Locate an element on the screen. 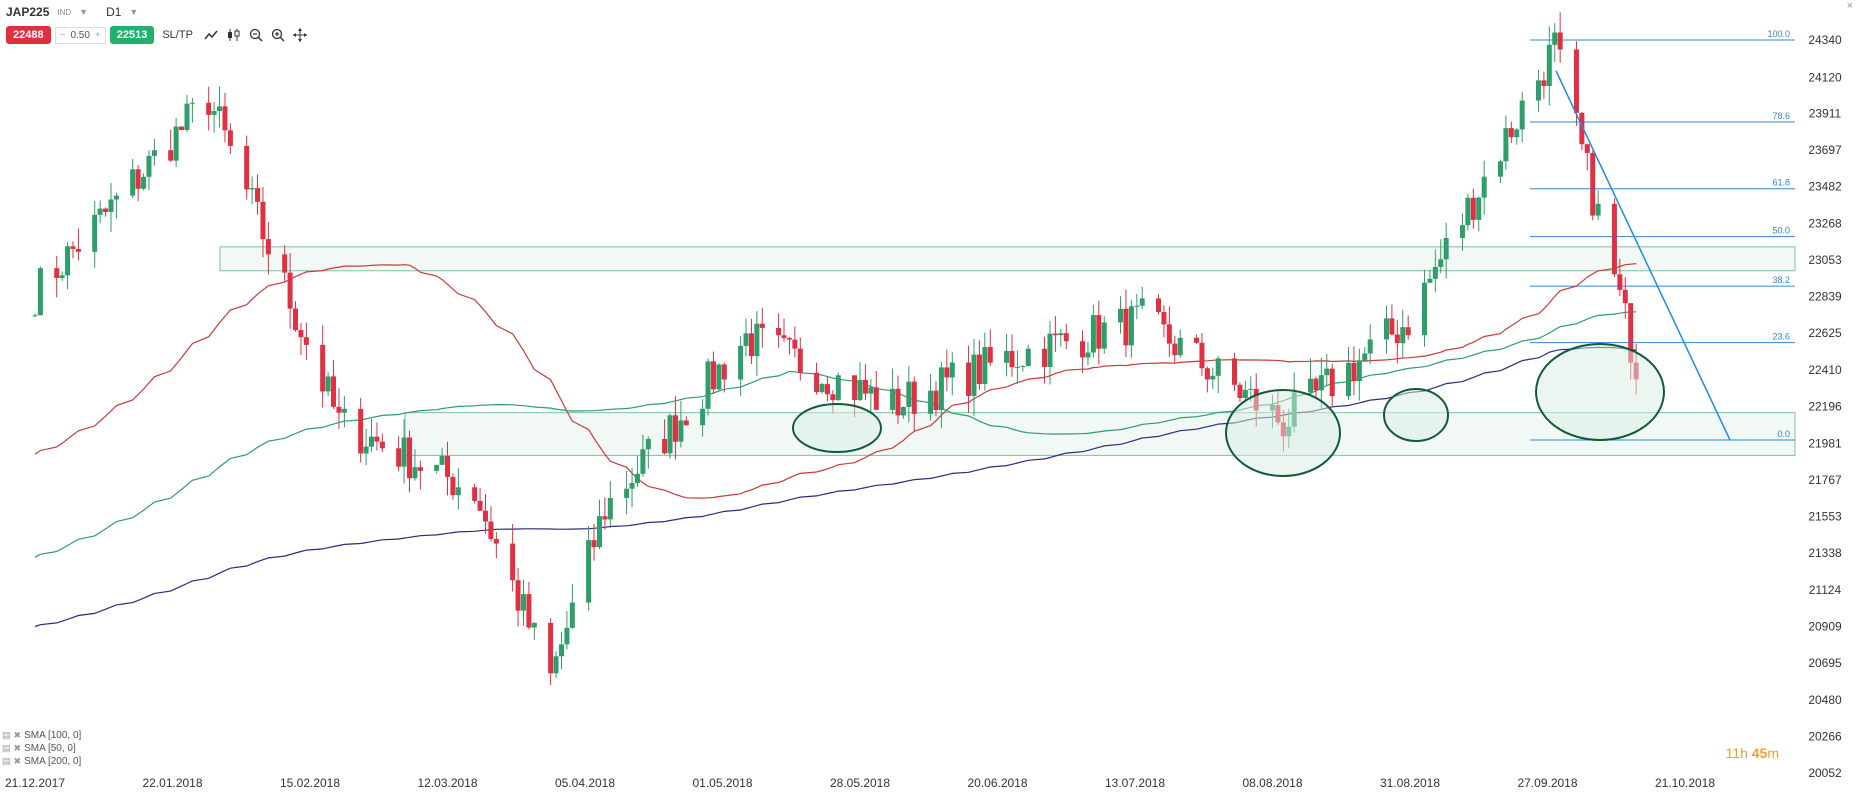  legend-sma50: ▤ ✖ SMA [50, 0] is located at coordinates (39, 748).